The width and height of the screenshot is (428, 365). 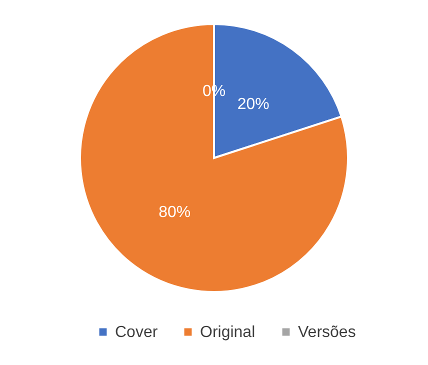 I want to click on data-label: 80%, so click(x=174, y=213).